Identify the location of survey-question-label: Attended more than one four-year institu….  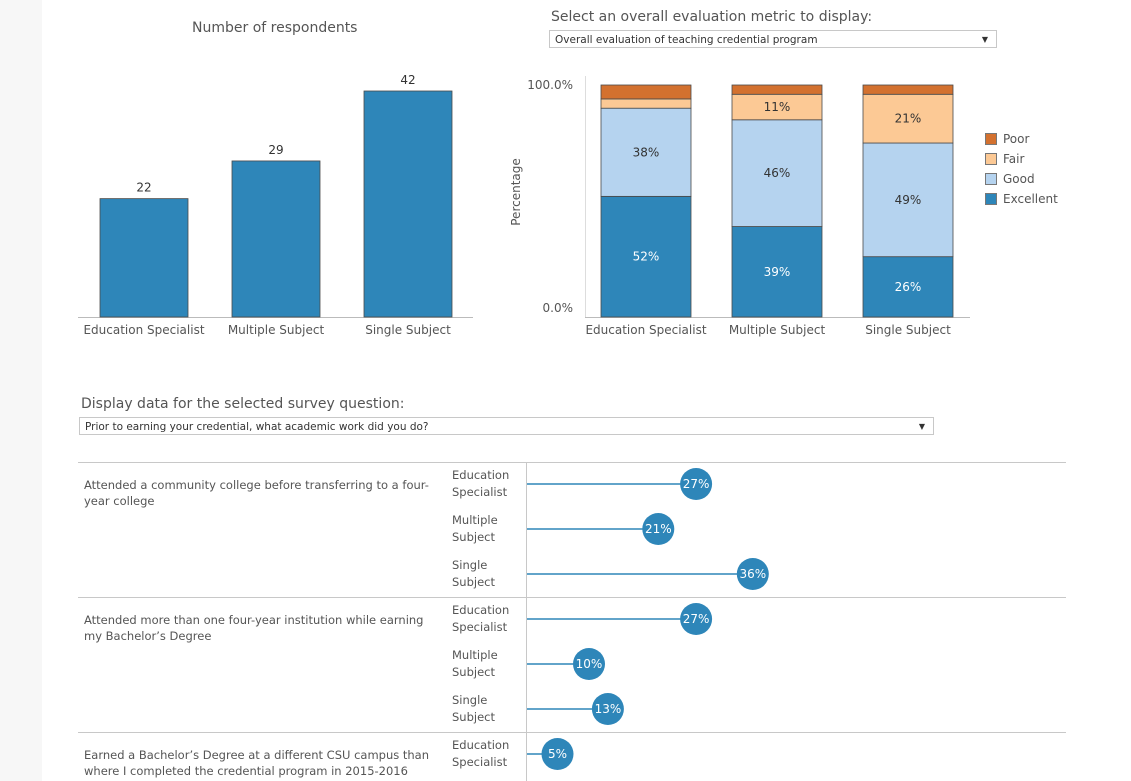
(254, 628).